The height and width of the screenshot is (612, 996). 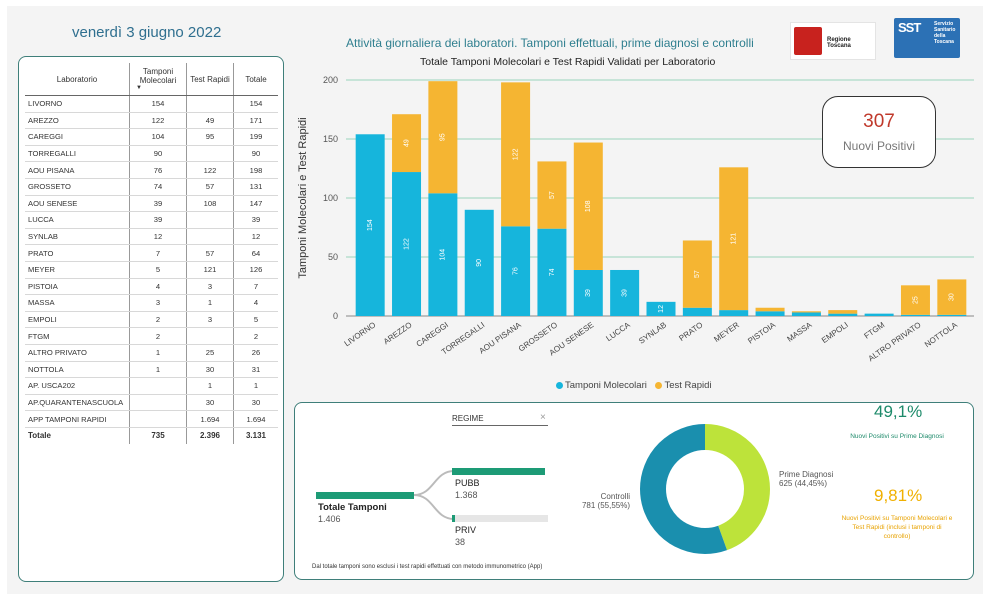 I want to click on table-cell-lab: FTGM, so click(x=77, y=336).